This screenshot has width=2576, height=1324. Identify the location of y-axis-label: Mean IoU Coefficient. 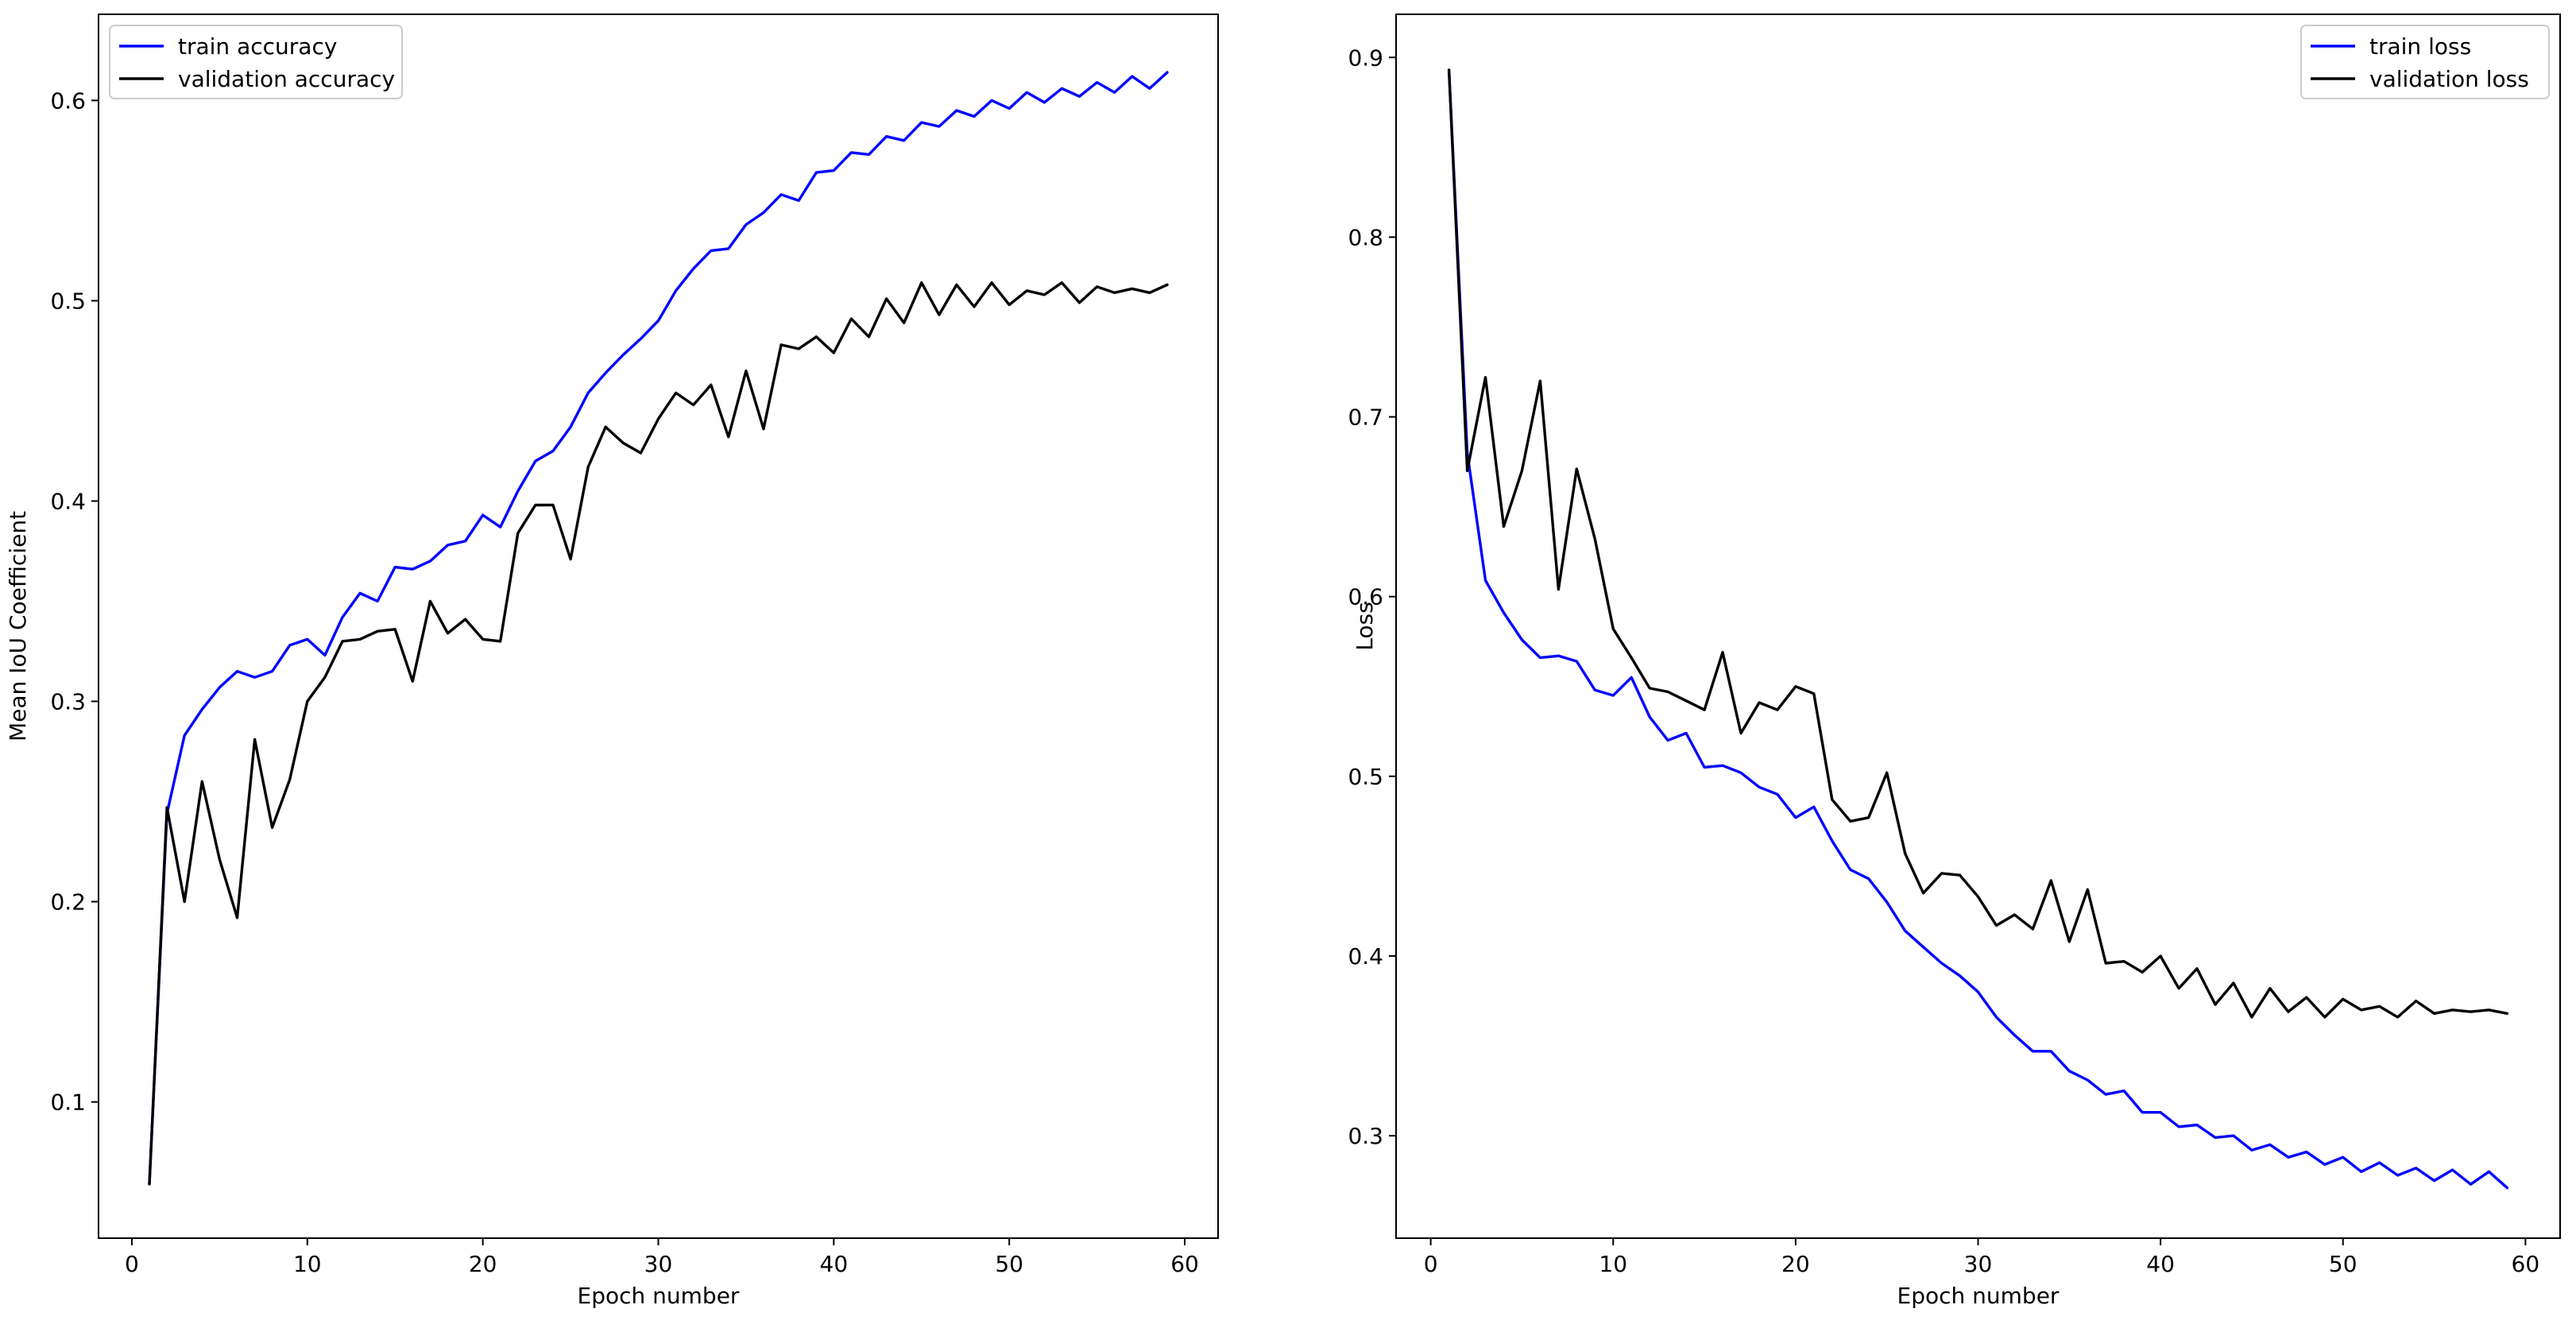
(18, 626).